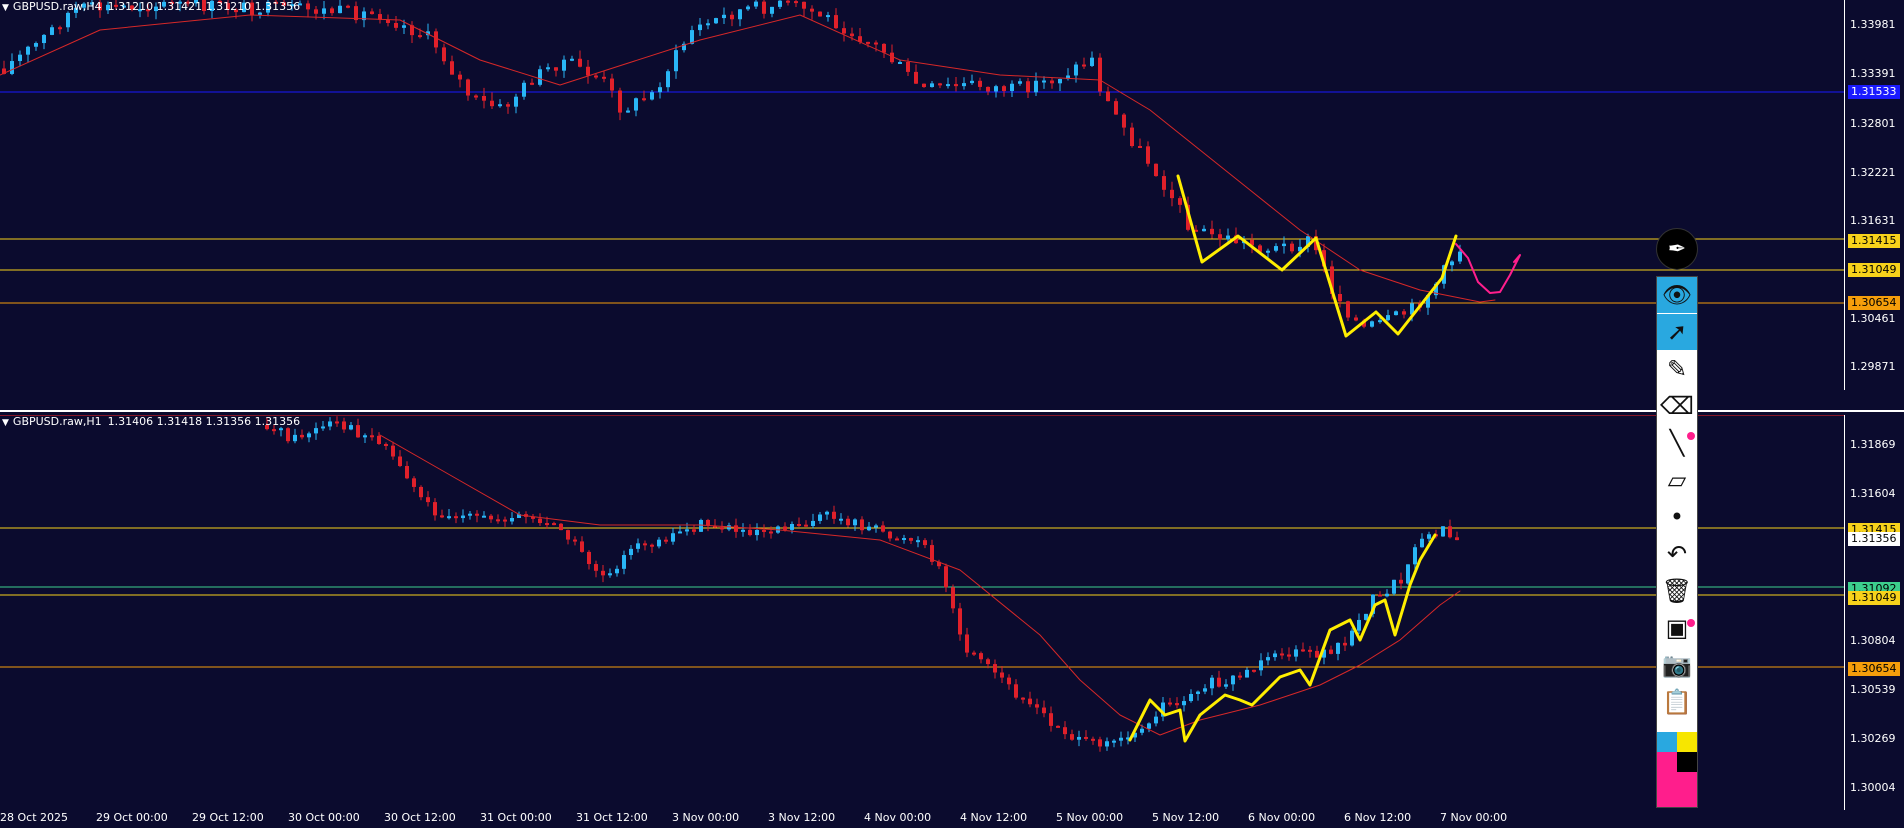 The height and width of the screenshot is (828, 1904). I want to click on undo-icon: ↶, so click(1677, 554).